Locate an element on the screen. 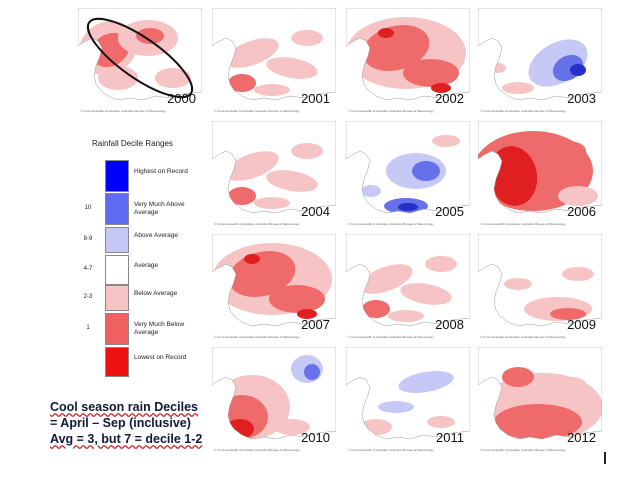 Image resolution: width=638 pixels, height=479 pixels. map-year-label: 2004 is located at coordinates (315, 211).